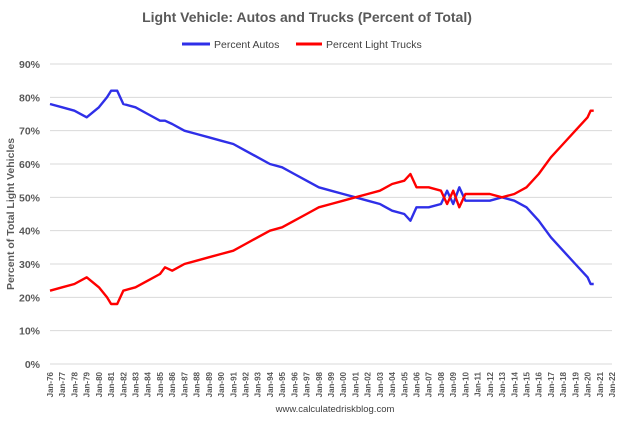 The width and height of the screenshot is (640, 424). What do you see at coordinates (99, 384) in the screenshot?
I see `x-tick-label: Jan-80` at bounding box center [99, 384].